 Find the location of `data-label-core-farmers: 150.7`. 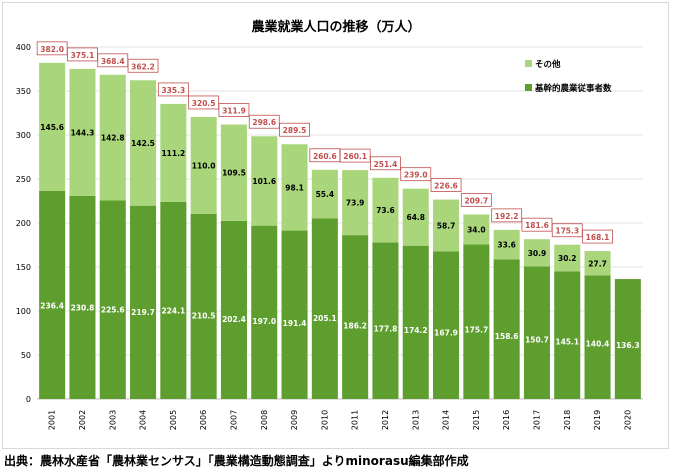

data-label-core-farmers: 150.7 is located at coordinates (537, 339).